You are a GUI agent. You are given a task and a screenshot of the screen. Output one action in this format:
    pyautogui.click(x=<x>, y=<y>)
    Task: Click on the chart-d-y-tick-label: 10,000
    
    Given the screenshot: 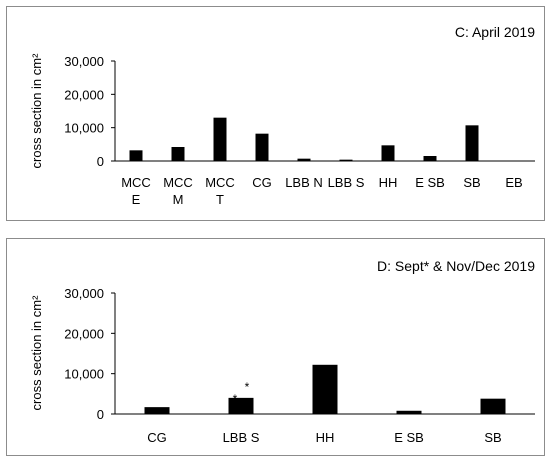 What is the action you would take?
    pyautogui.click(x=84, y=374)
    